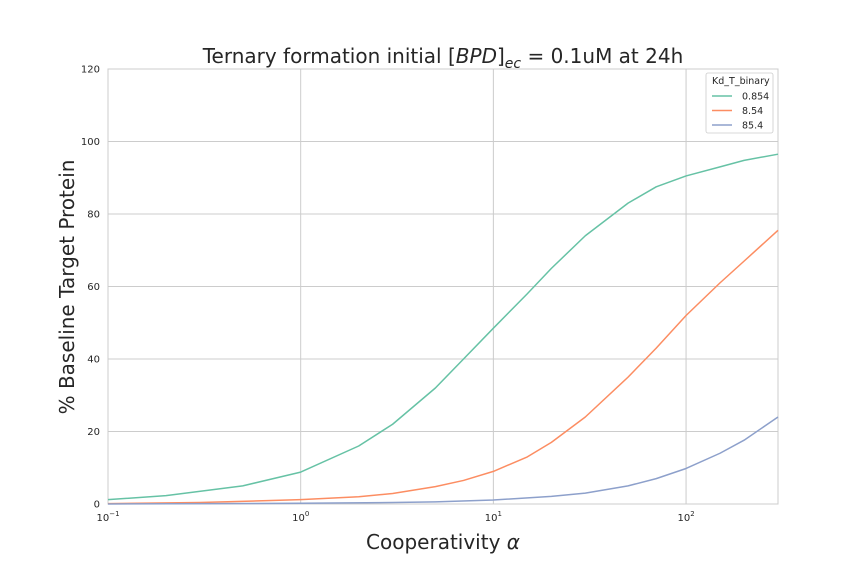 The width and height of the screenshot is (864, 576). What do you see at coordinates (476, 56) in the screenshot?
I see `title-math: BPD` at bounding box center [476, 56].